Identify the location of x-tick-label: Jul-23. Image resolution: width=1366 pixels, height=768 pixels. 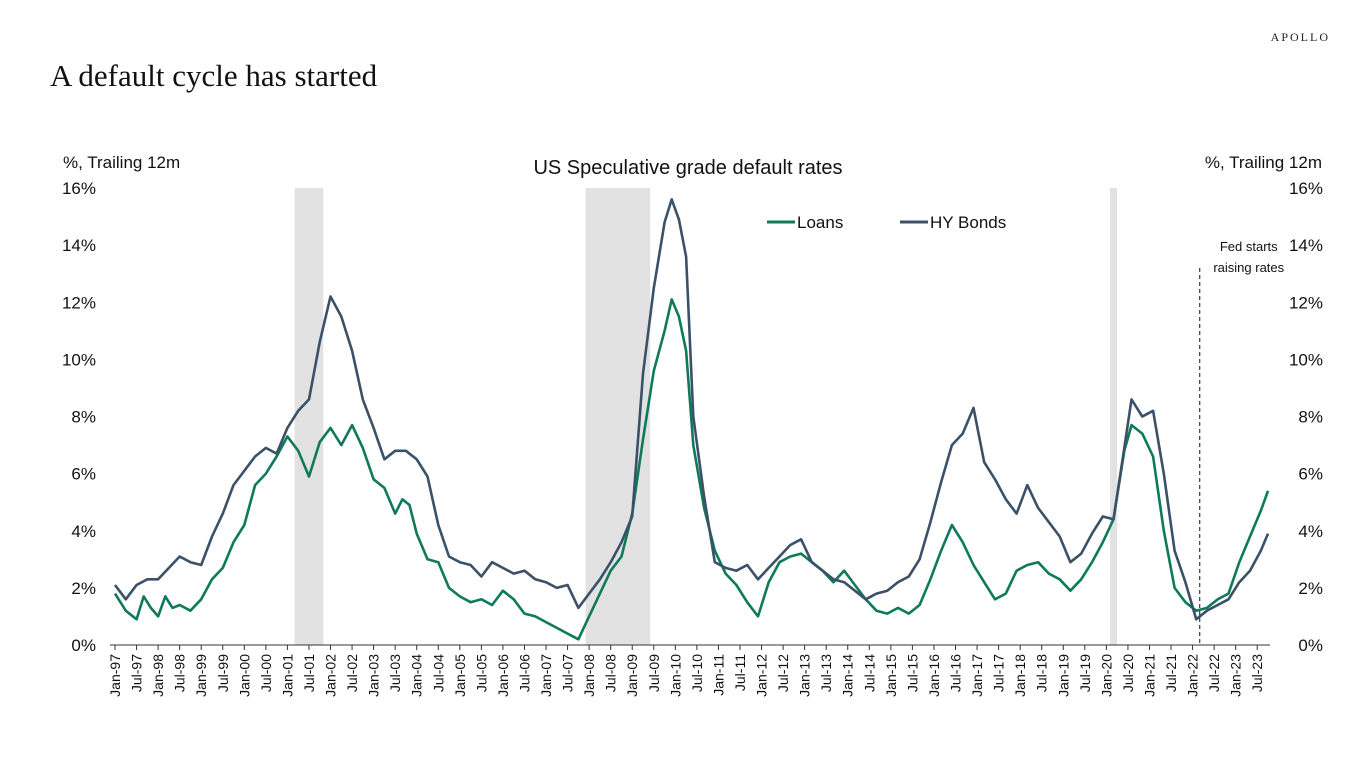
(1257, 673).